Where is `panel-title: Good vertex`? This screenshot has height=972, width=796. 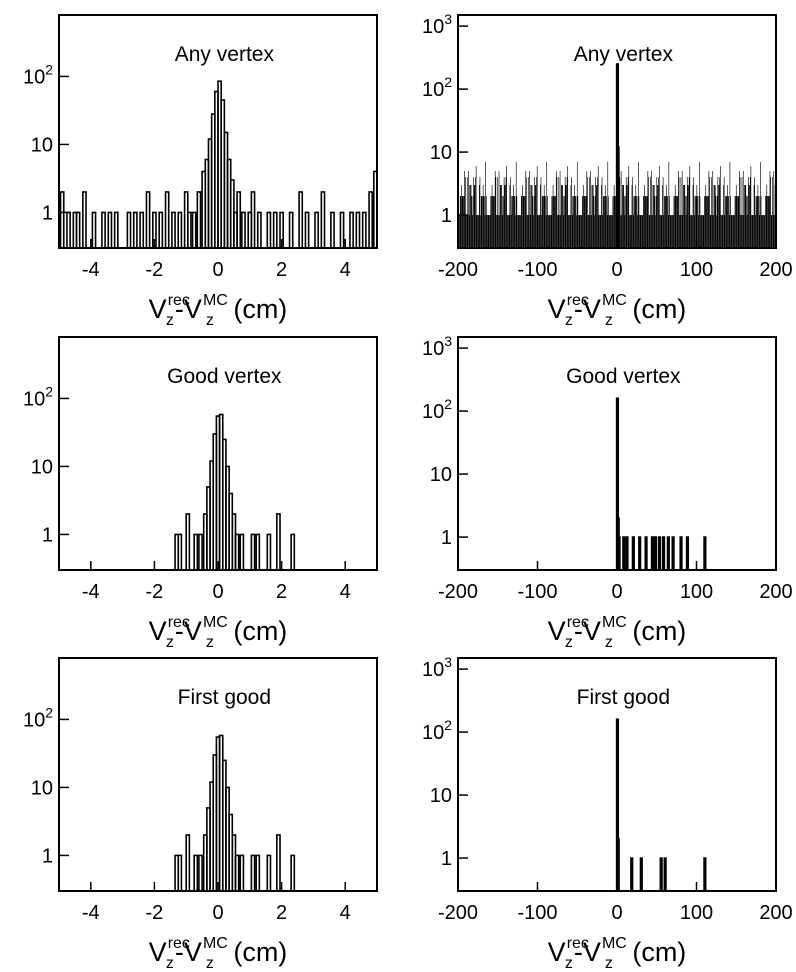 panel-title: Good vertex is located at coordinates (623, 376).